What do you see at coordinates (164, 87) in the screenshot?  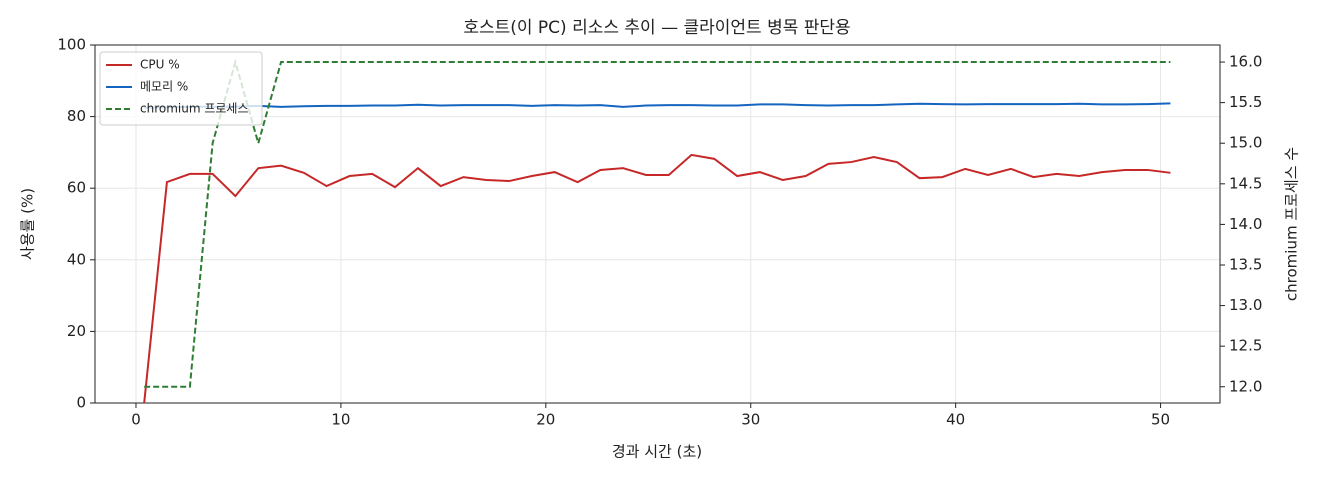 I see `legend-label: 메모리 %` at bounding box center [164, 87].